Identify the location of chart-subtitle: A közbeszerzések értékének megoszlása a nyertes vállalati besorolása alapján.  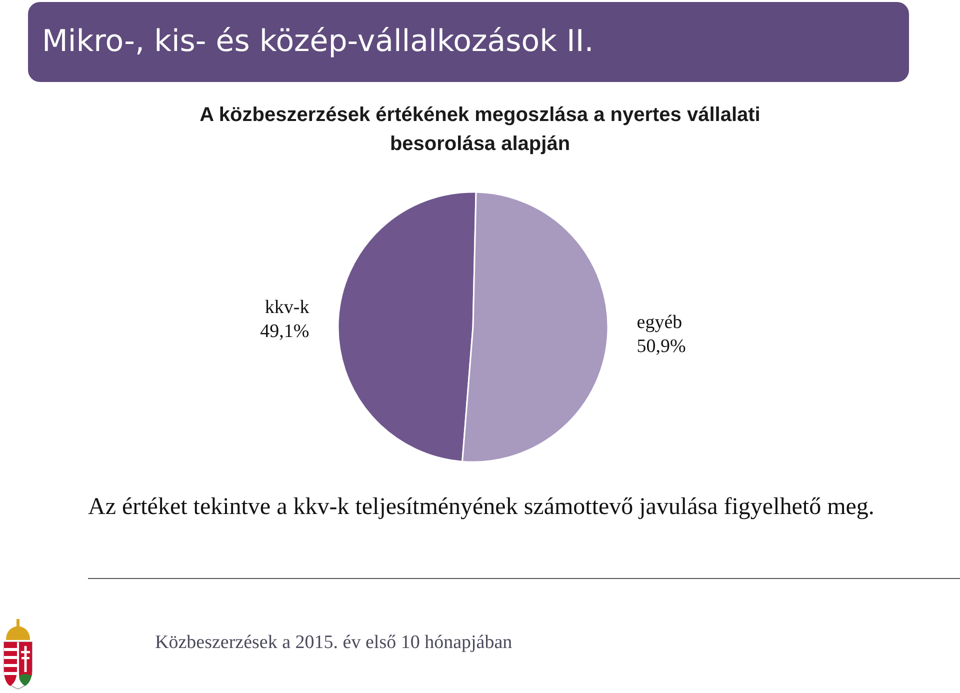
(480, 130).